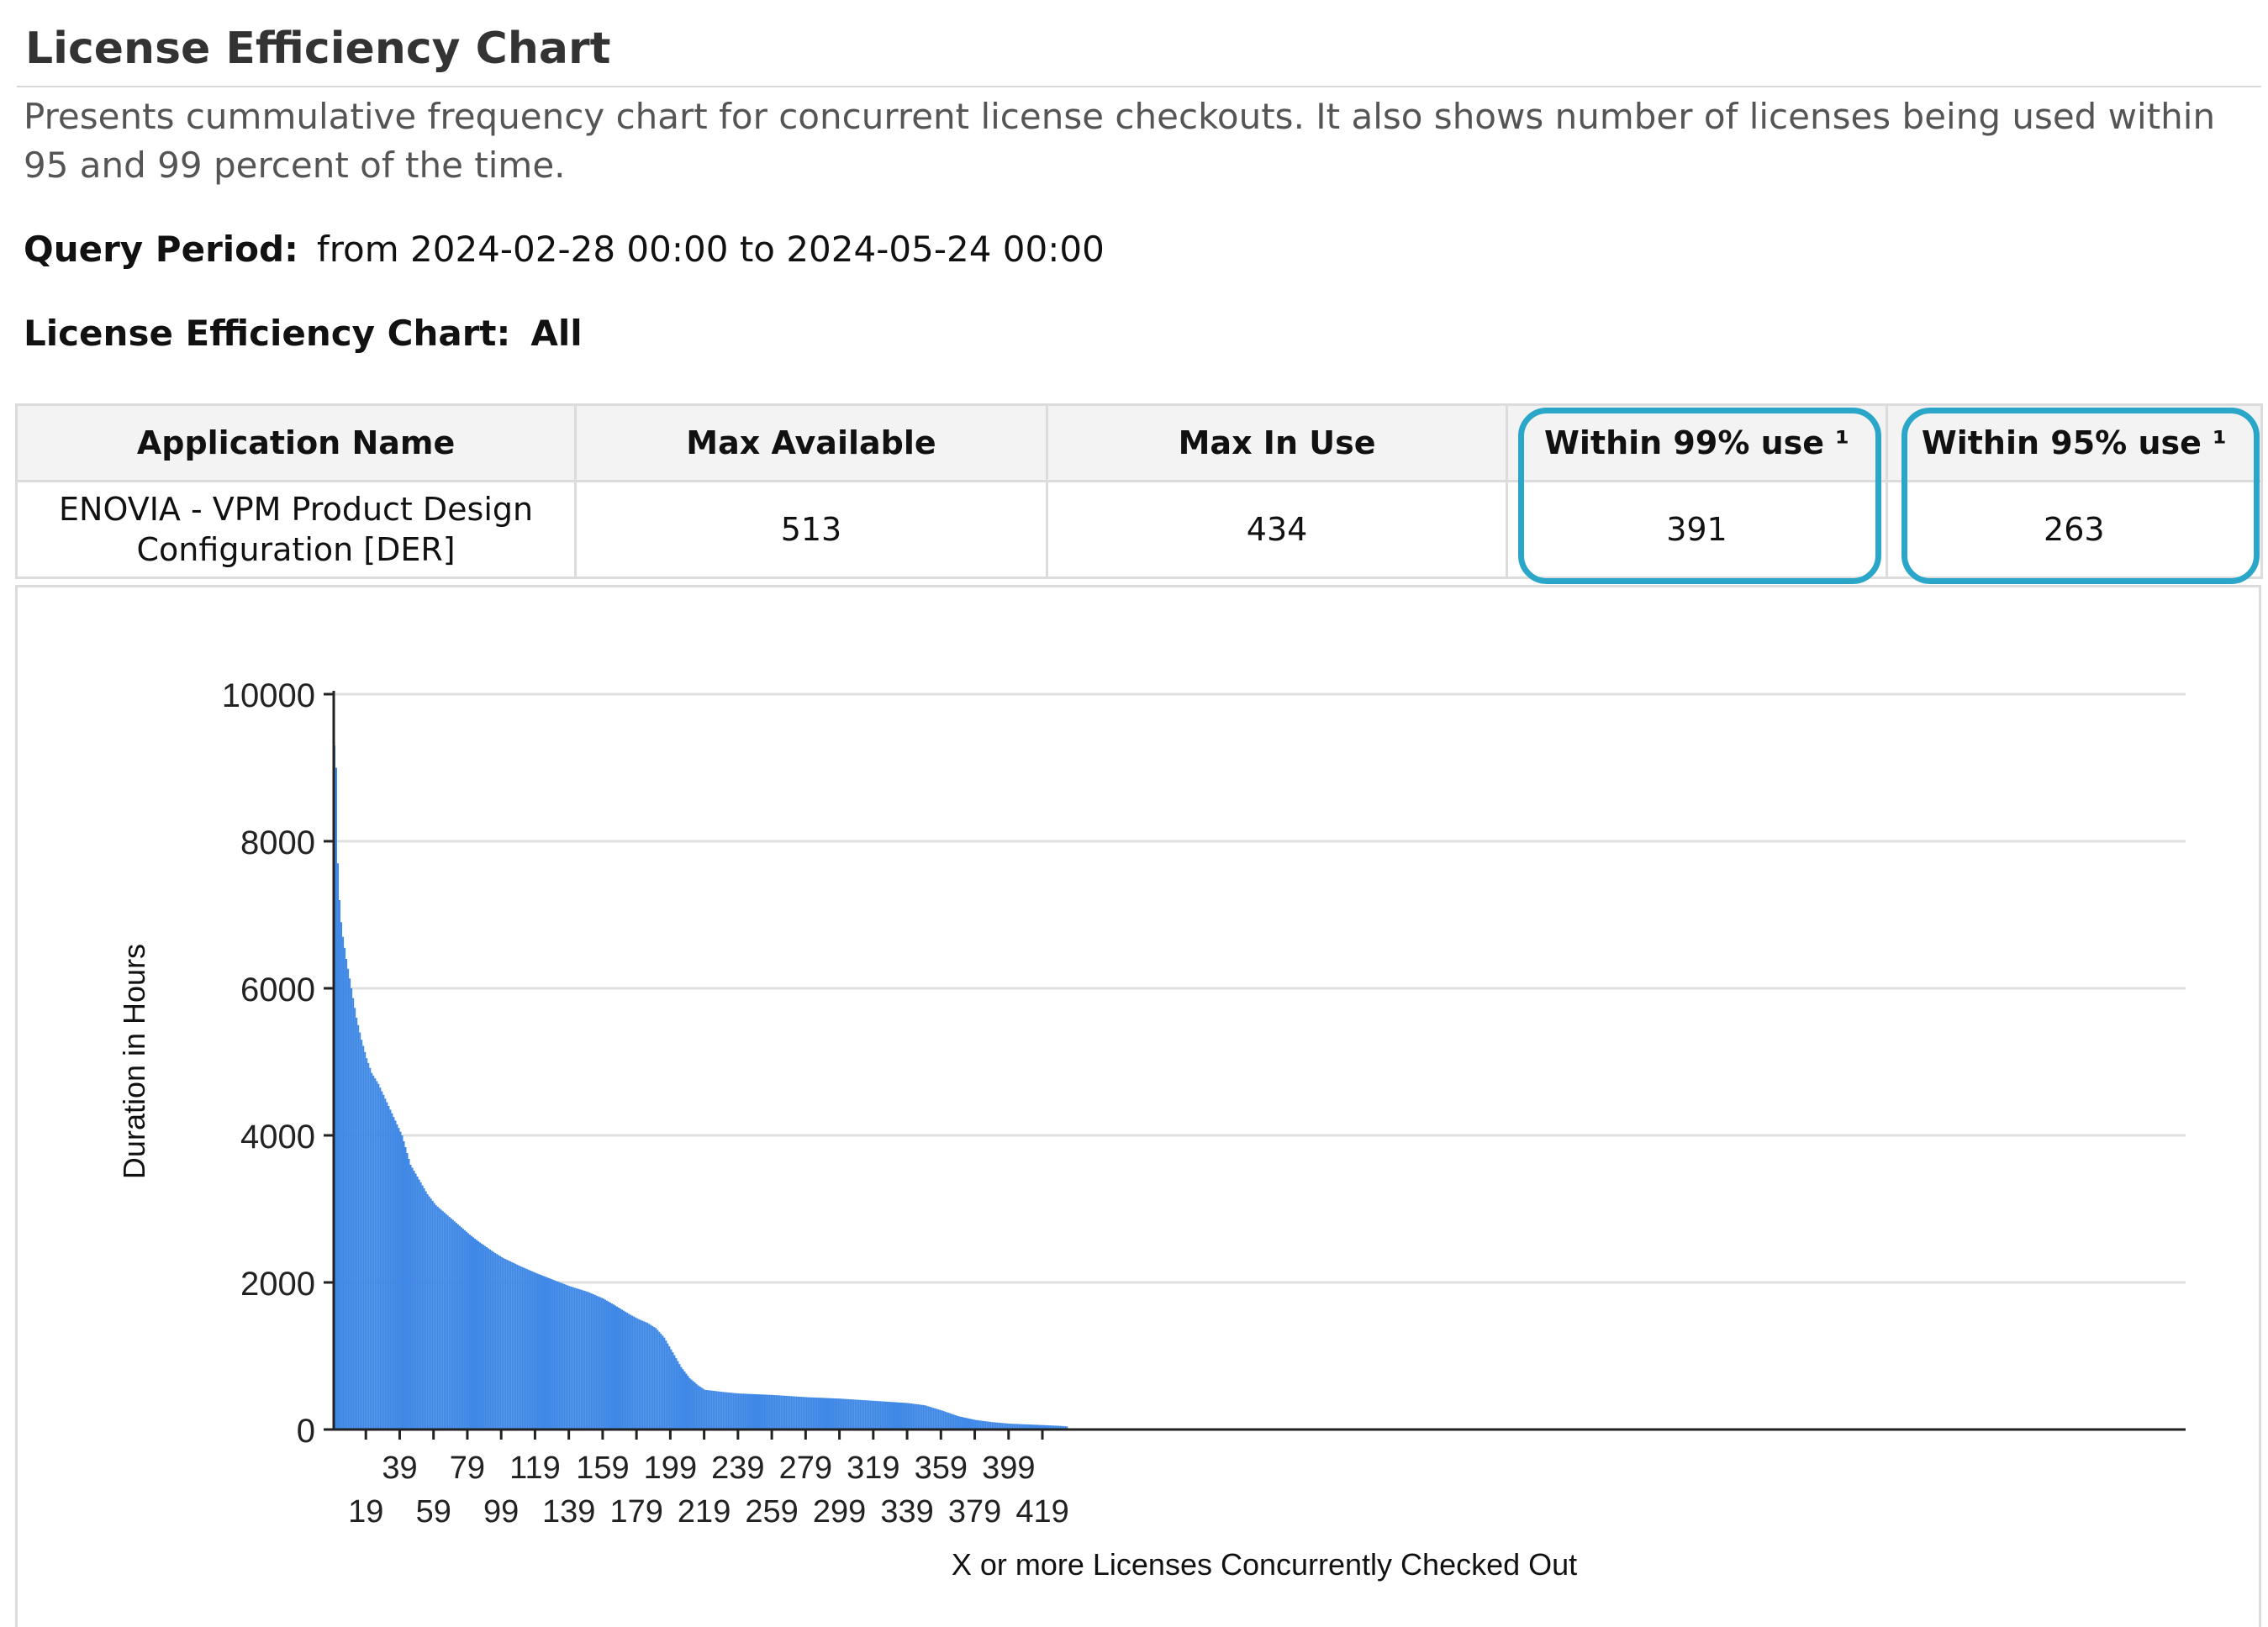 The height and width of the screenshot is (1627, 2268). Describe the element at coordinates (268, 696) in the screenshot. I see `y-tick-label: 10000` at that location.